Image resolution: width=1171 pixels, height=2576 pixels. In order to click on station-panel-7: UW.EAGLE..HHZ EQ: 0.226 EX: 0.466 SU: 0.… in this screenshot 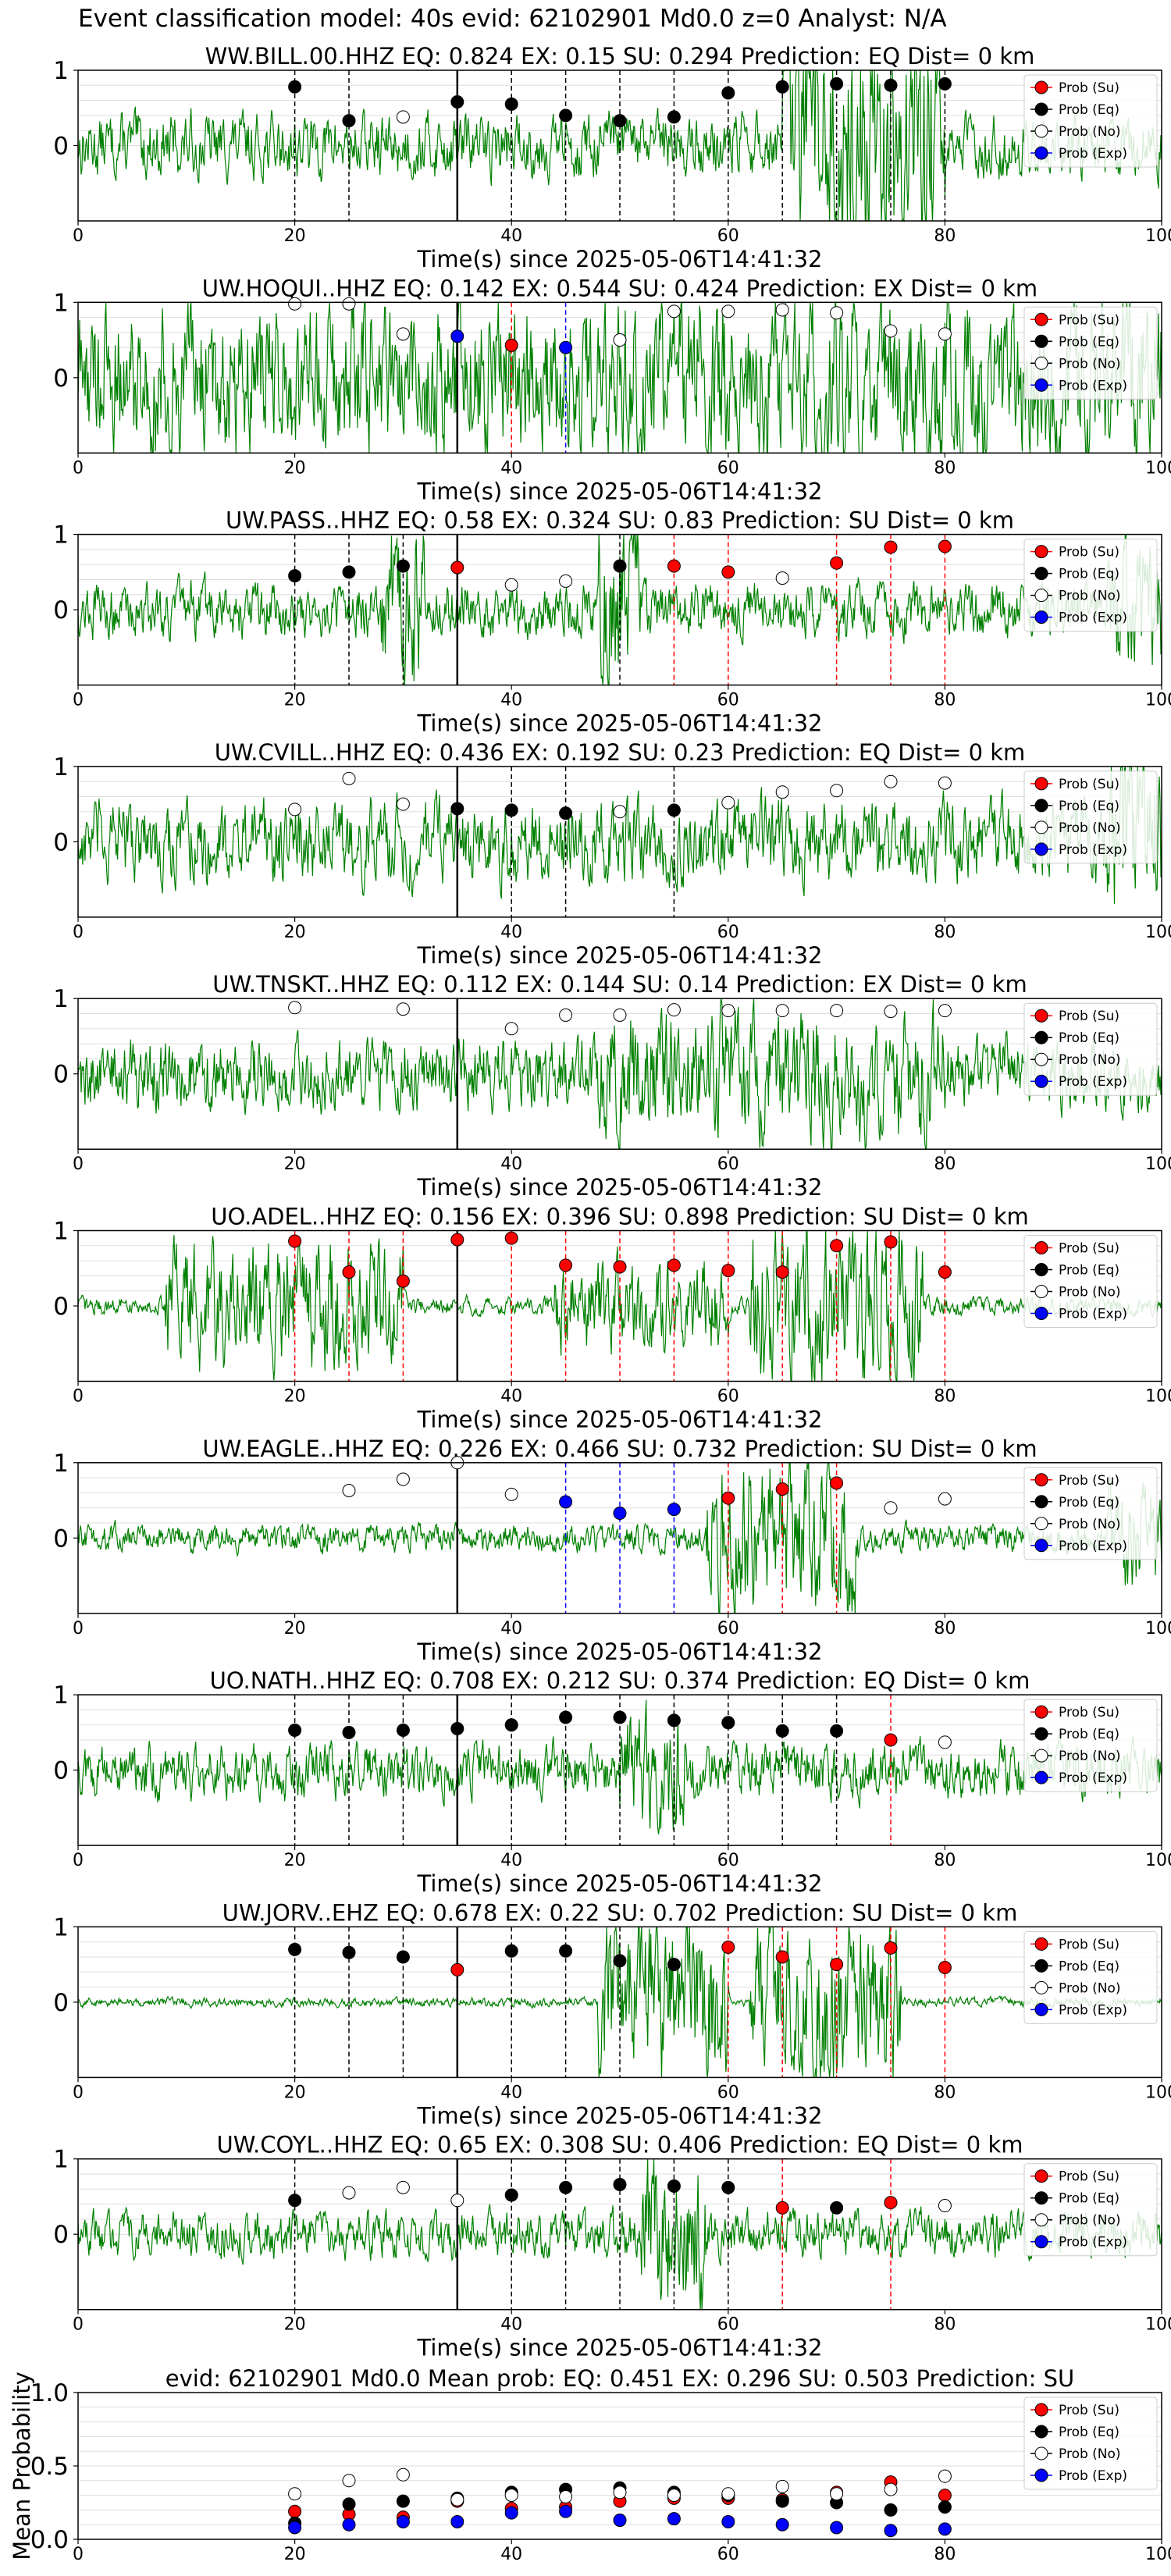, I will do `click(612, 1550)`.